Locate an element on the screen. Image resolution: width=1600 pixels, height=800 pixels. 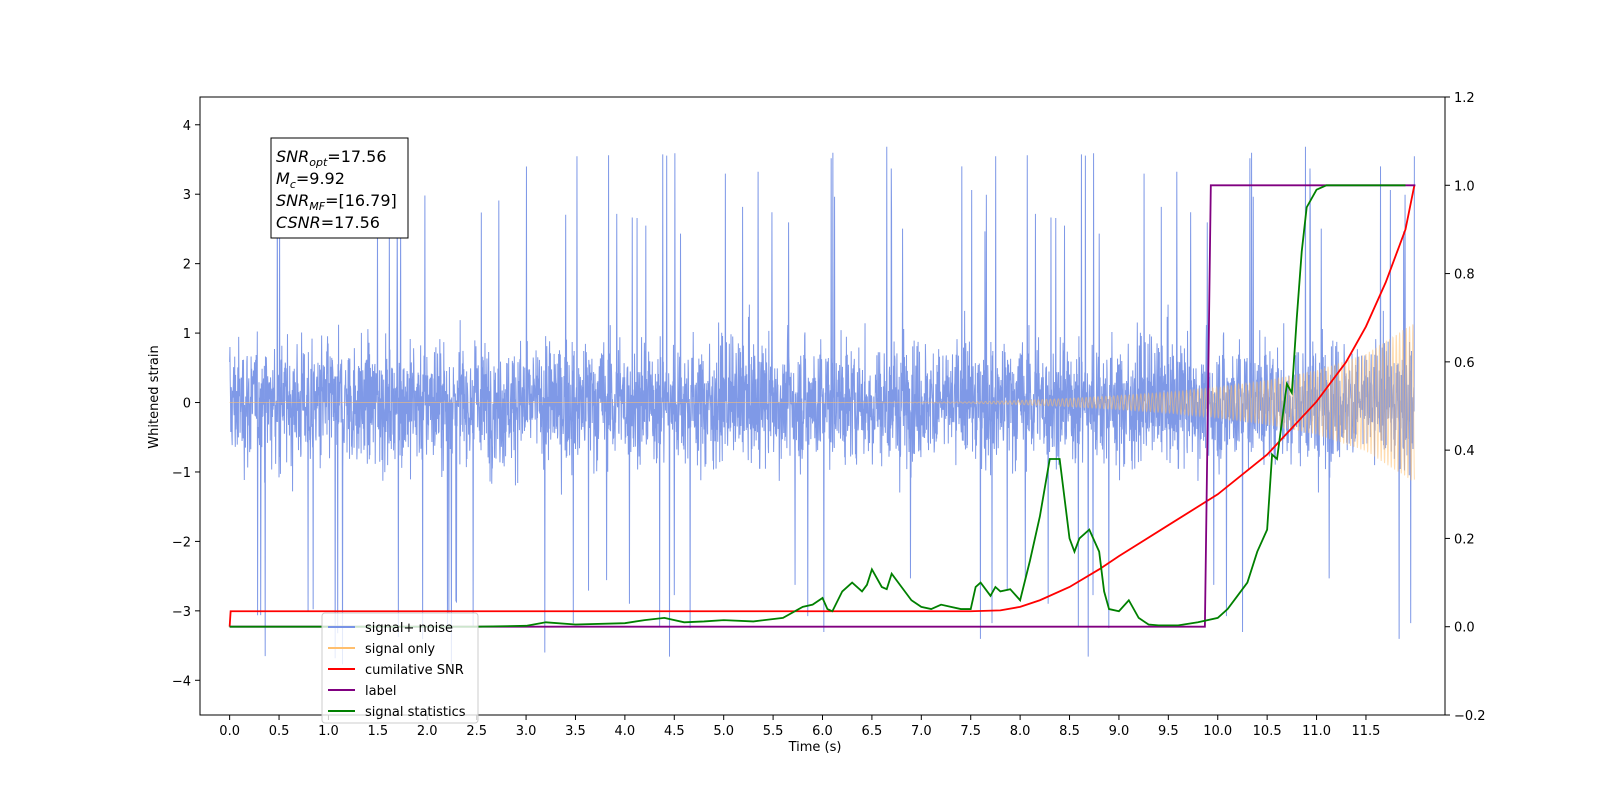
legend-label: label is located at coordinates (380, 691).